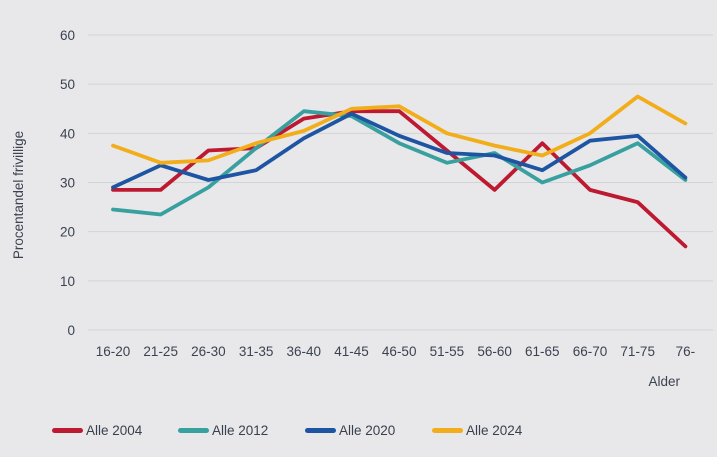 This screenshot has width=717, height=457. Describe the element at coordinates (494, 430) in the screenshot. I see `legend-label: Alle 2024` at that location.